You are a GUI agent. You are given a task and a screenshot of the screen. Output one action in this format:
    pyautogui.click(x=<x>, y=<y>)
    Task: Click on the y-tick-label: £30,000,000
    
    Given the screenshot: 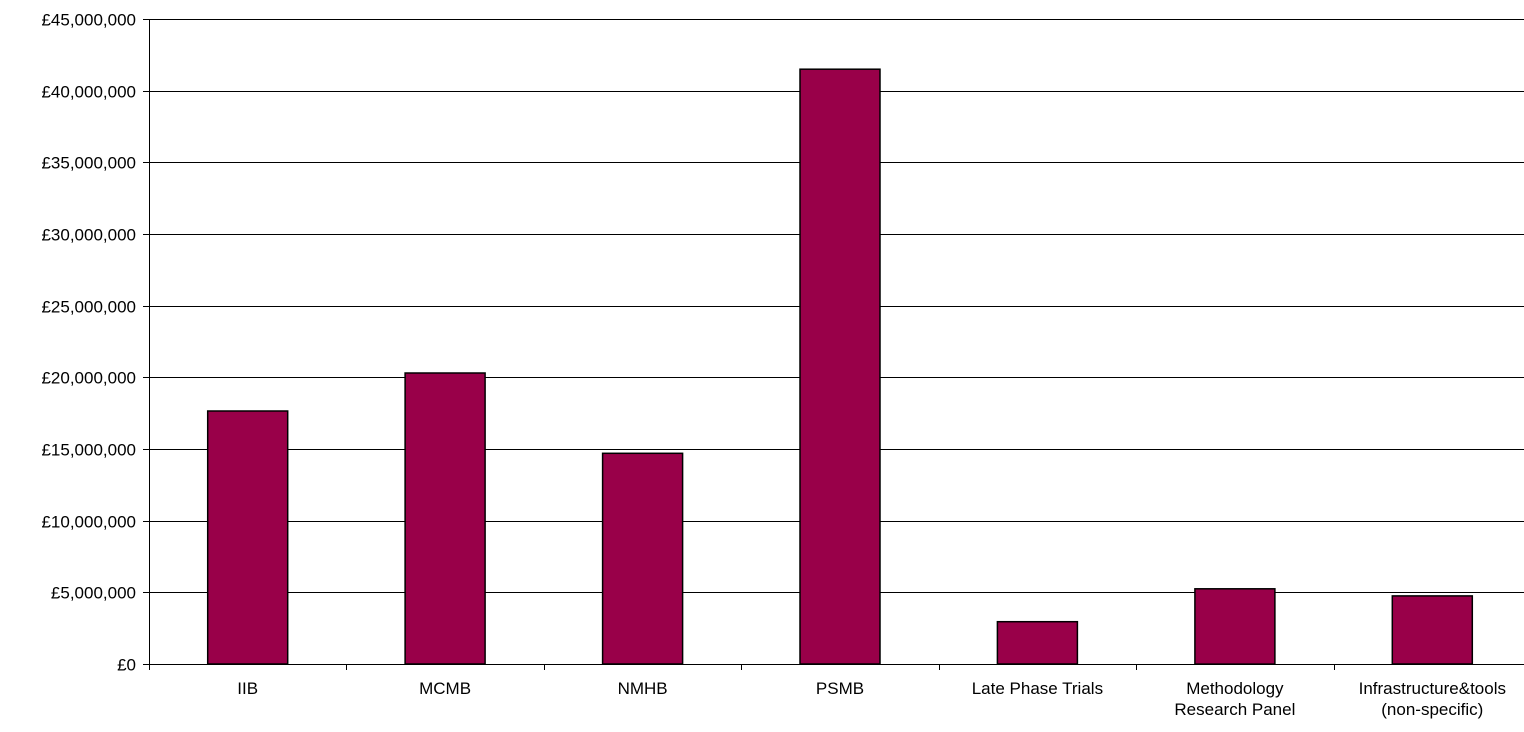 What is the action you would take?
    pyautogui.click(x=88, y=235)
    